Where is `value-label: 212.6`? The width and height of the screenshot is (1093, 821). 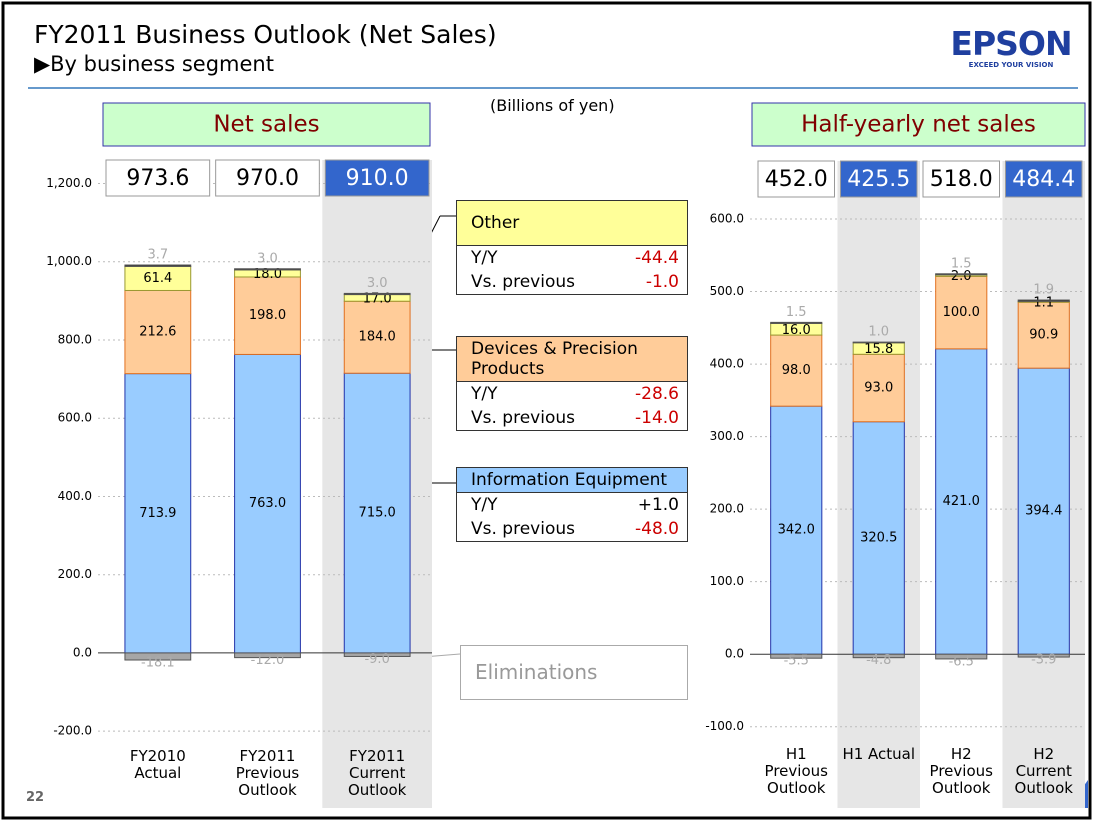 value-label: 212.6 is located at coordinates (157, 332).